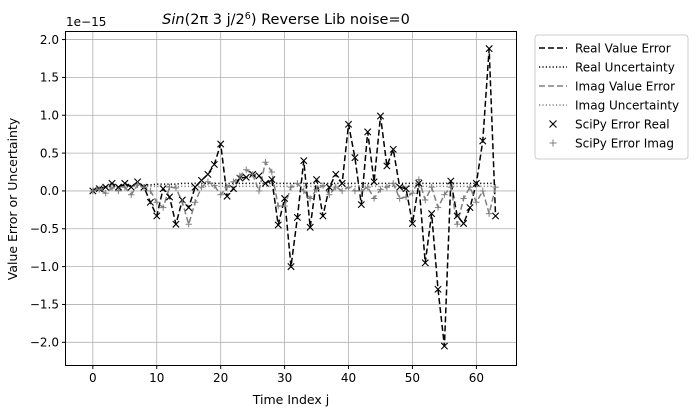 The height and width of the screenshot is (415, 698). What do you see at coordinates (627, 105) in the screenshot?
I see `legend-label: Imag Uncertainty` at bounding box center [627, 105].